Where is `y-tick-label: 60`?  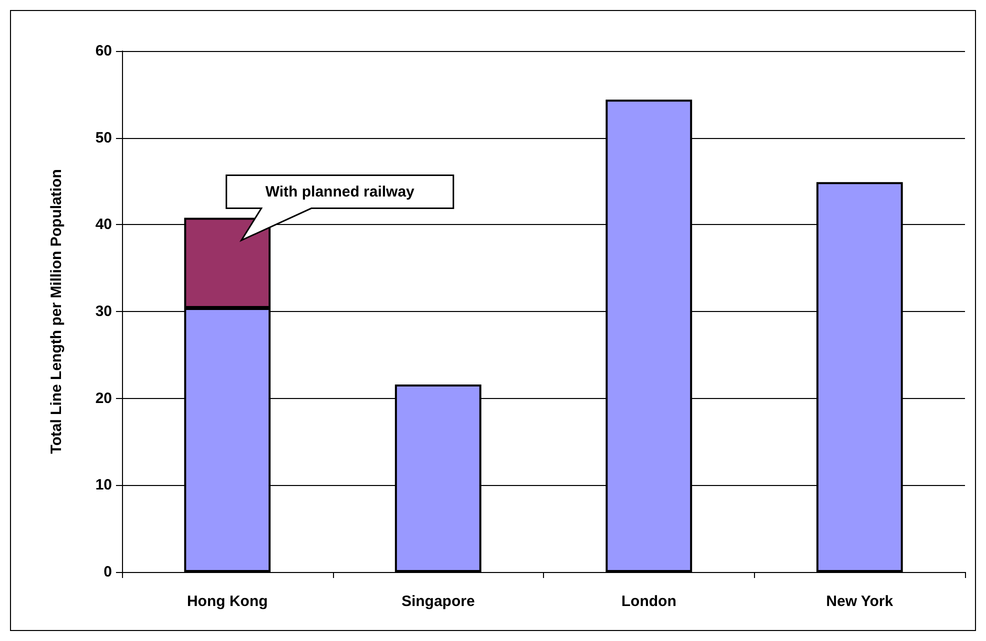 y-tick-label: 60 is located at coordinates (103, 51).